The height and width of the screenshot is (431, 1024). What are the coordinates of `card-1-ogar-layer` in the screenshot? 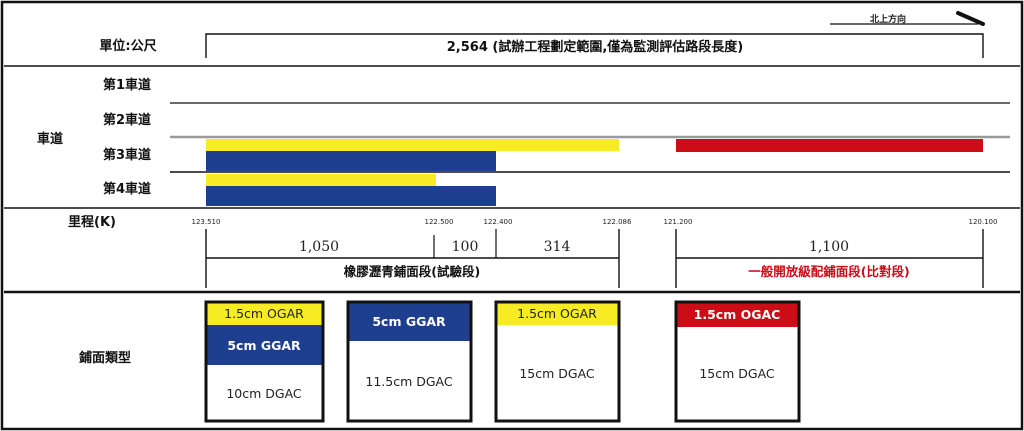 It's located at (264, 313).